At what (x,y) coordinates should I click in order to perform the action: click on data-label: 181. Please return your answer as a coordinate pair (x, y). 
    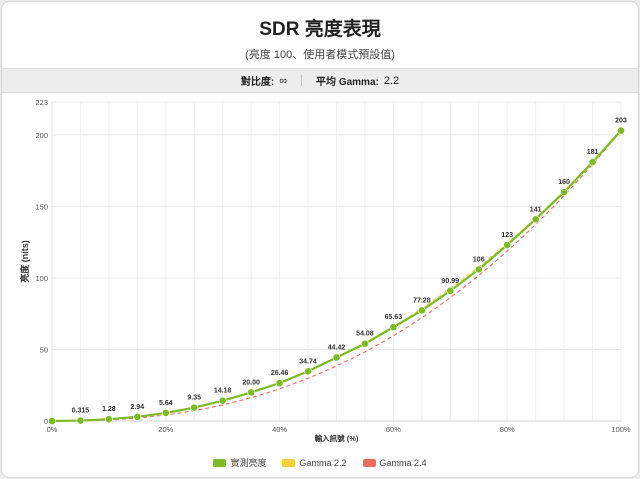
    Looking at the image, I should click on (593, 152).